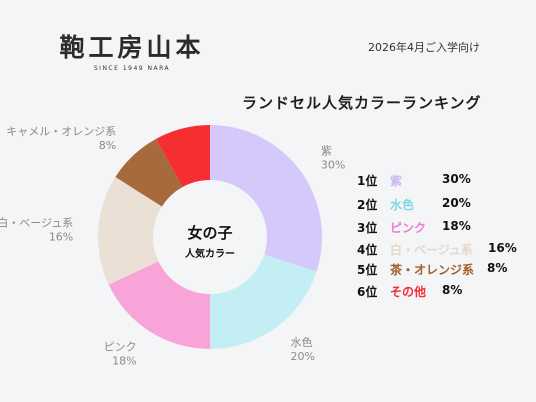 The image size is (536, 402). I want to click on slice-label: 水色, so click(302, 342).